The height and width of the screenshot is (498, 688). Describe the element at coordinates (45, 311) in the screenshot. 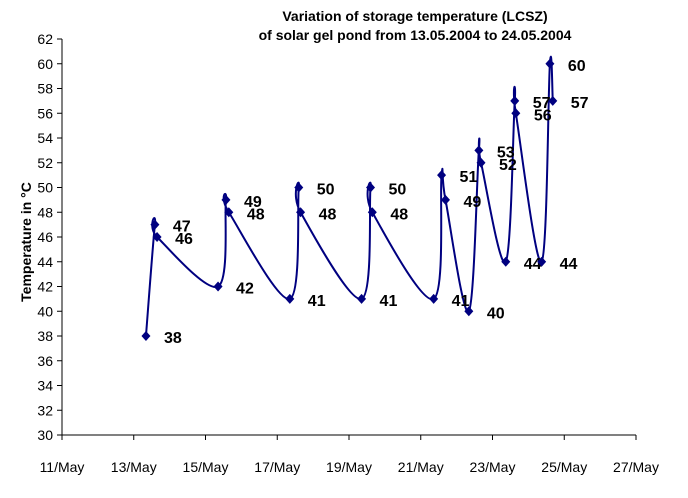

I see `y-tick-label: 40` at that location.